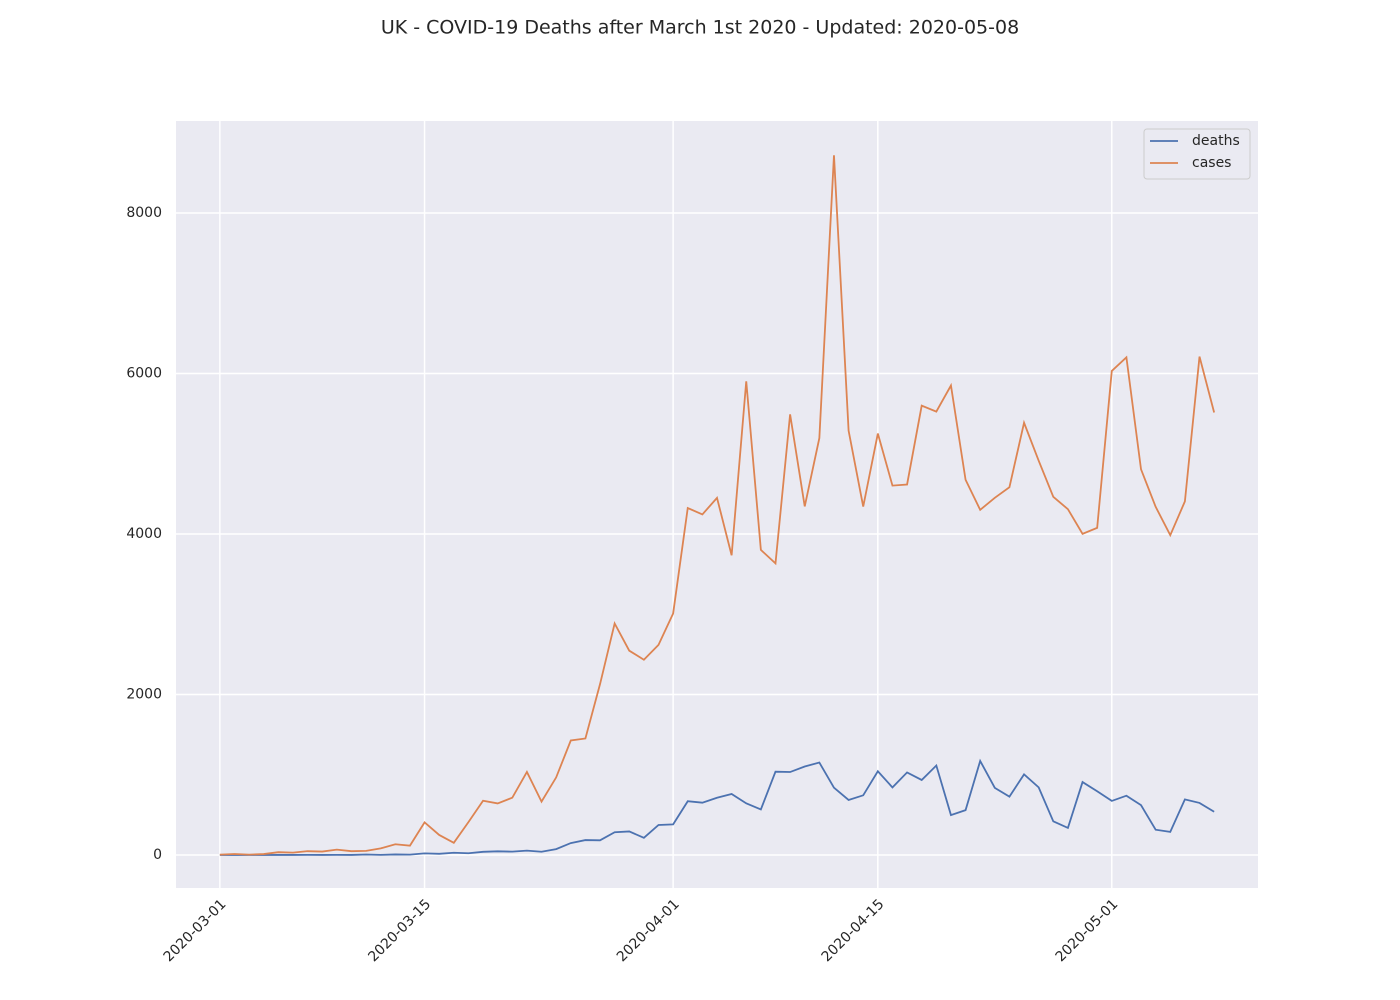 The height and width of the screenshot is (1000, 1400). Describe the element at coordinates (157, 855) in the screenshot. I see `y-tick-label: 0` at that location.